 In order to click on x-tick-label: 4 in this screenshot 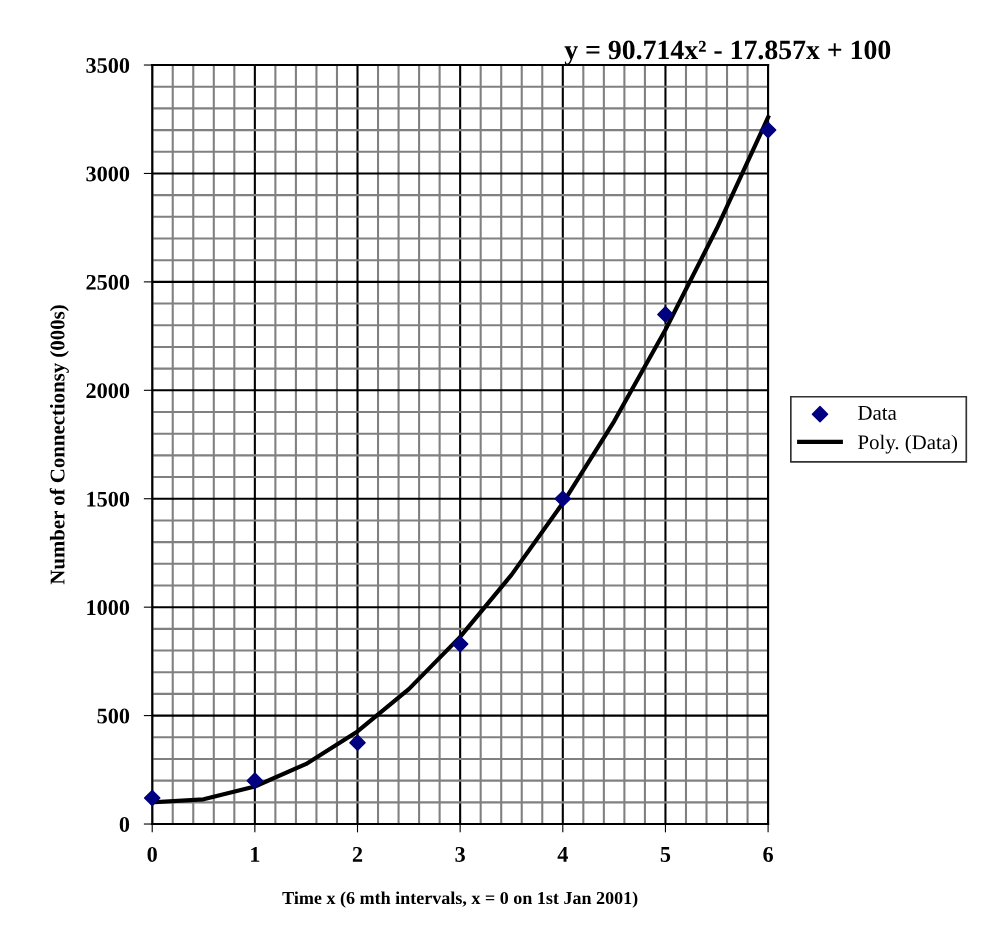, I will do `click(562, 854)`.